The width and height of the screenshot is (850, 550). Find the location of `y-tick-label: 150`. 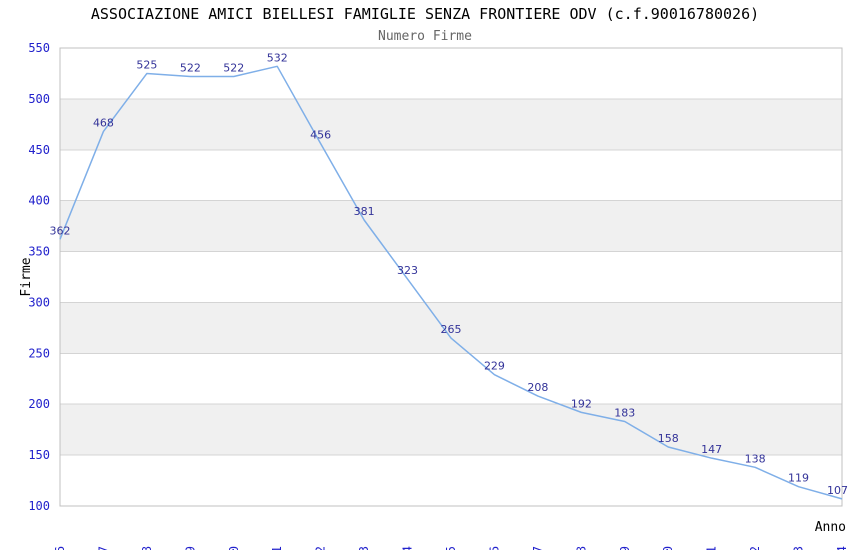

y-tick-label: 150 is located at coordinates (39, 455).